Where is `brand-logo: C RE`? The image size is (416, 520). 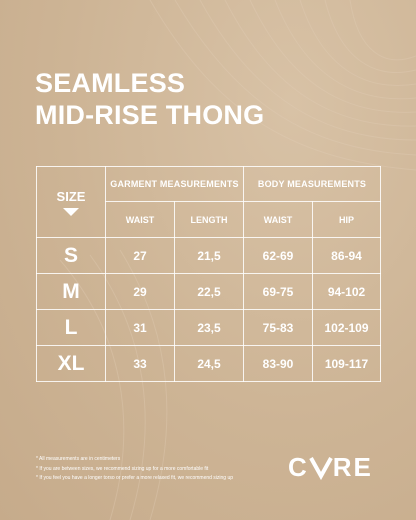 brand-logo: C RE is located at coordinates (330, 467).